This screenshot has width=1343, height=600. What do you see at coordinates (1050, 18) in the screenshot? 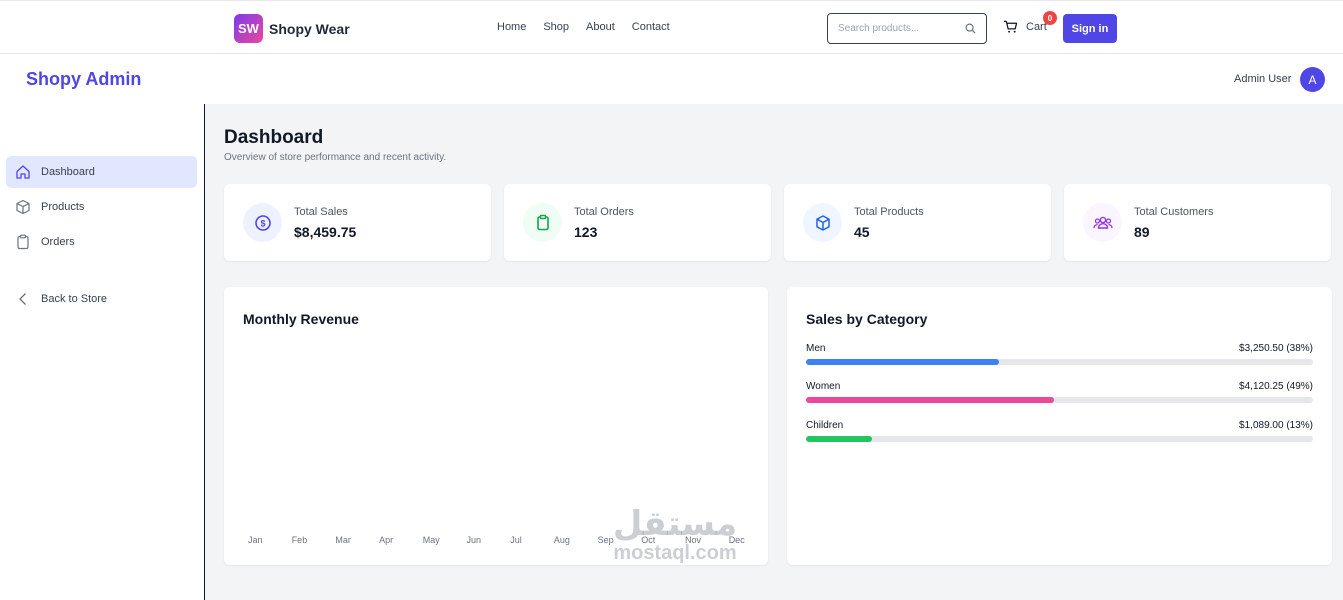
I see `cart-count-badge: 0` at bounding box center [1050, 18].